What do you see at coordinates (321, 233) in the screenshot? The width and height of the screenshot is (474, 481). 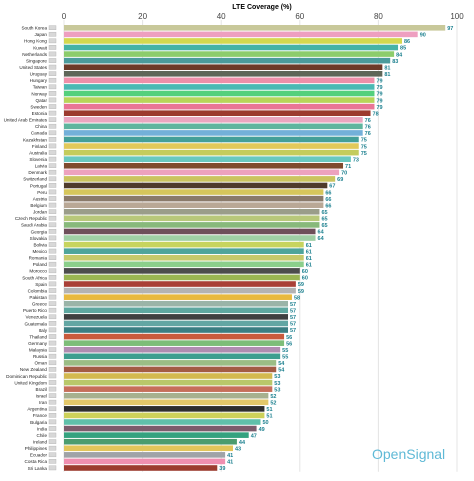 I see `value-label: 64` at bounding box center [321, 233].